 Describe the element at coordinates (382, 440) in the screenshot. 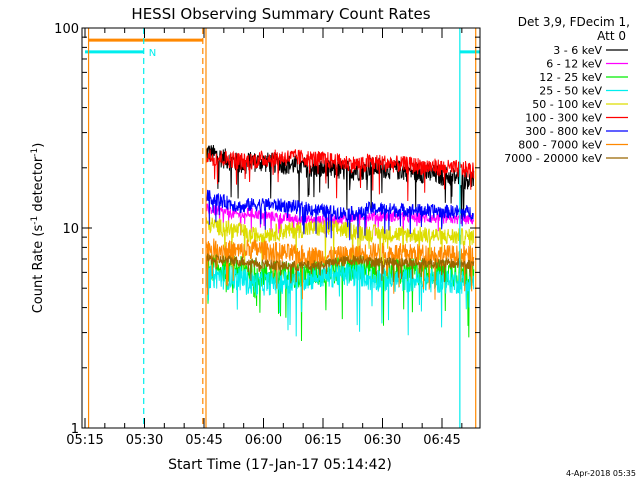

I see `x-tick-label: 06:30` at that location.